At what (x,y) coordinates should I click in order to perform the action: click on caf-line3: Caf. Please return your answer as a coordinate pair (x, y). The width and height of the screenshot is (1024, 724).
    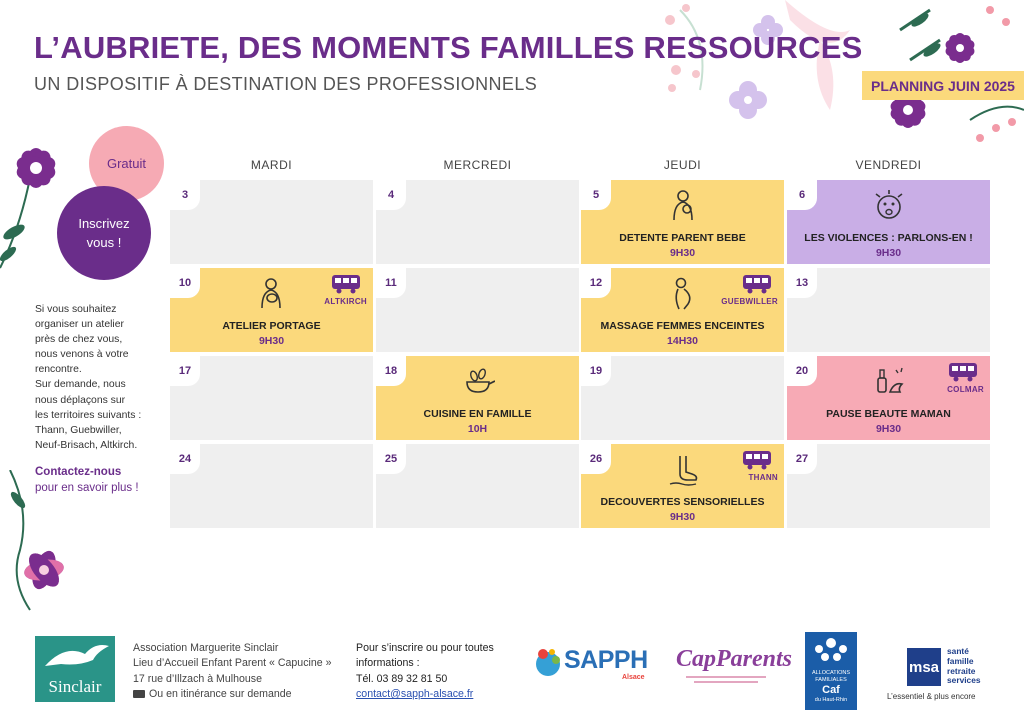
    Looking at the image, I should click on (831, 690).